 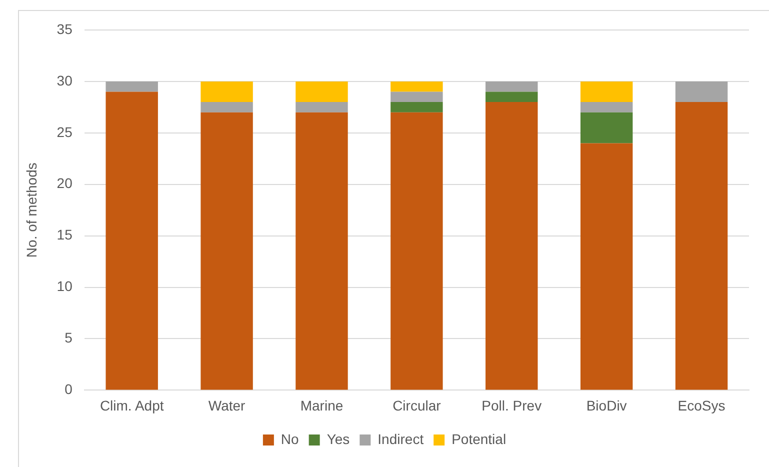 I want to click on y-tick-label: 30, so click(x=64, y=80).